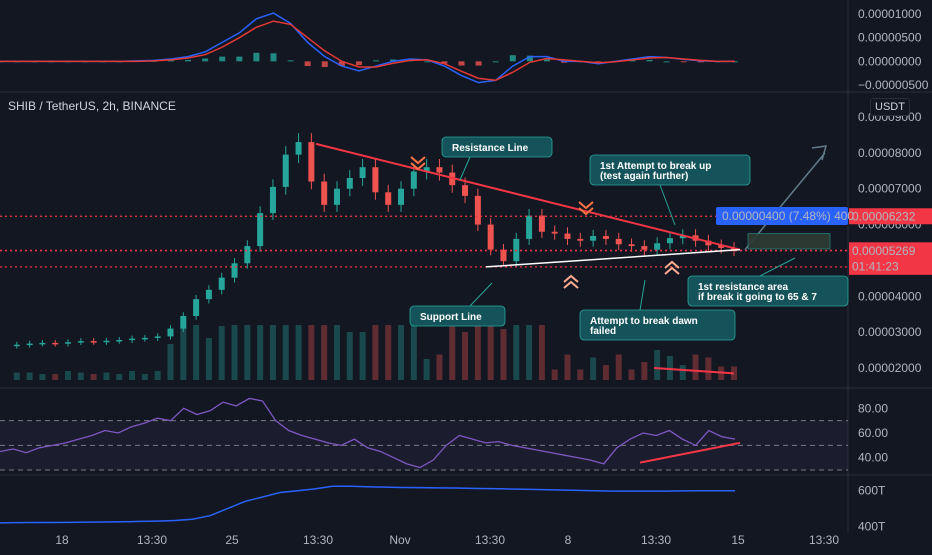 The width and height of the screenshot is (932, 555). What do you see at coordinates (368, 433) in the screenshot?
I see `rsi-line` at bounding box center [368, 433].